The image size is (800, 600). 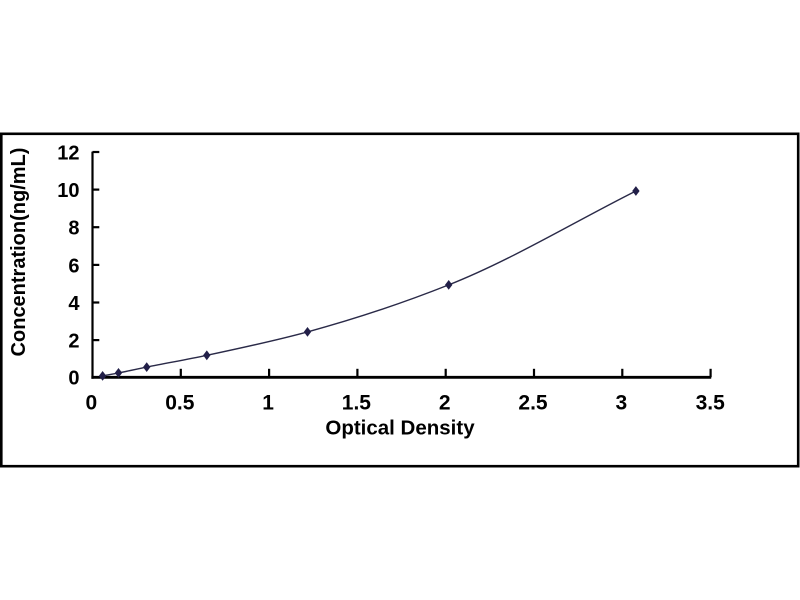 I want to click on svg-text: 1.5, so click(x=357, y=403).